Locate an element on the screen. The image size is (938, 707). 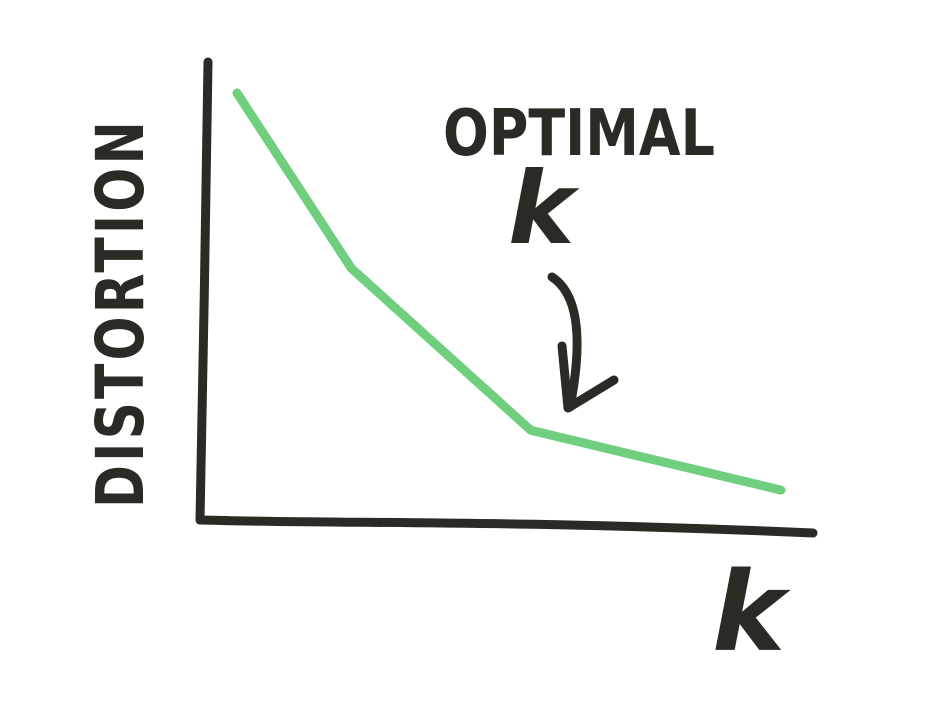
x-axis is located at coordinates (506, 526).